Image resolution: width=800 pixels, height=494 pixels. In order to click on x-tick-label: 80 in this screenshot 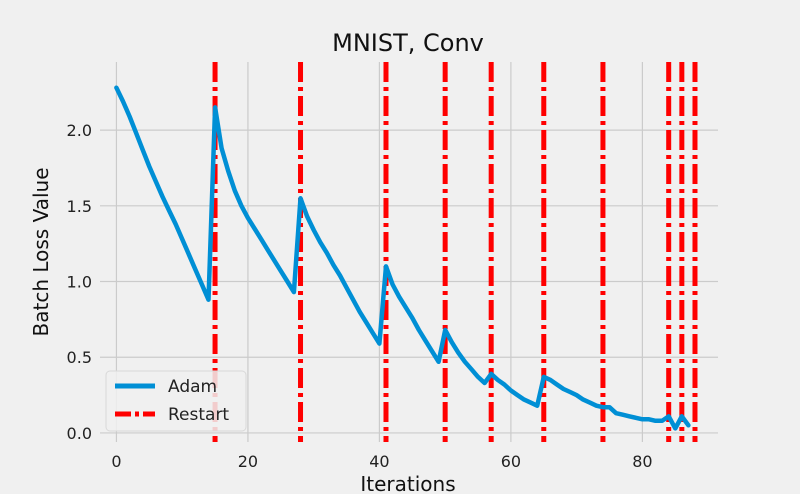, I will do `click(642, 461)`.